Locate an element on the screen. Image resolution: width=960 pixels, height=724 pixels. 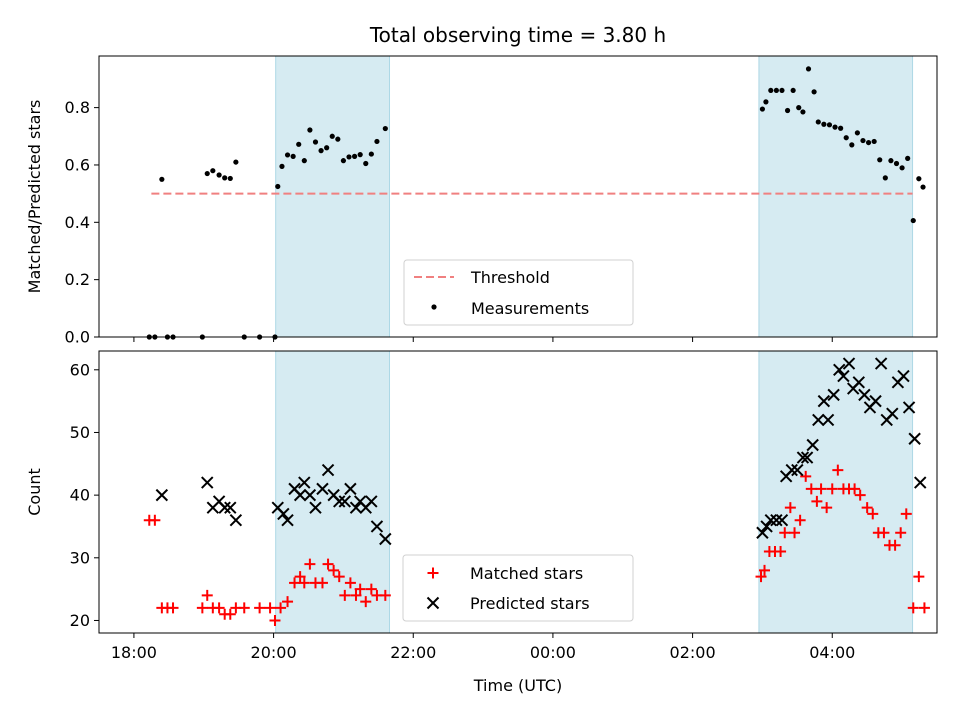
x-axis-label: Time (UTC) is located at coordinates (517, 685).